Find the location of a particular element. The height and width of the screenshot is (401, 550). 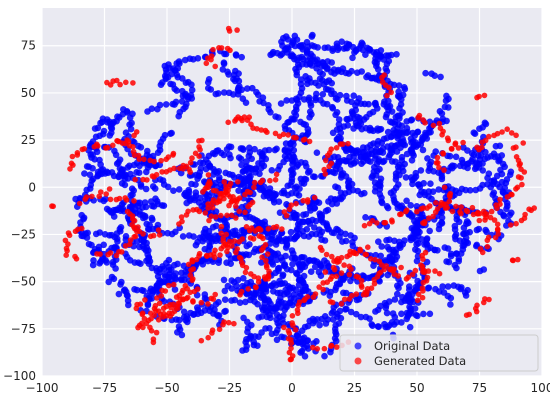

x-tick-label: 50 is located at coordinates (416, 388).